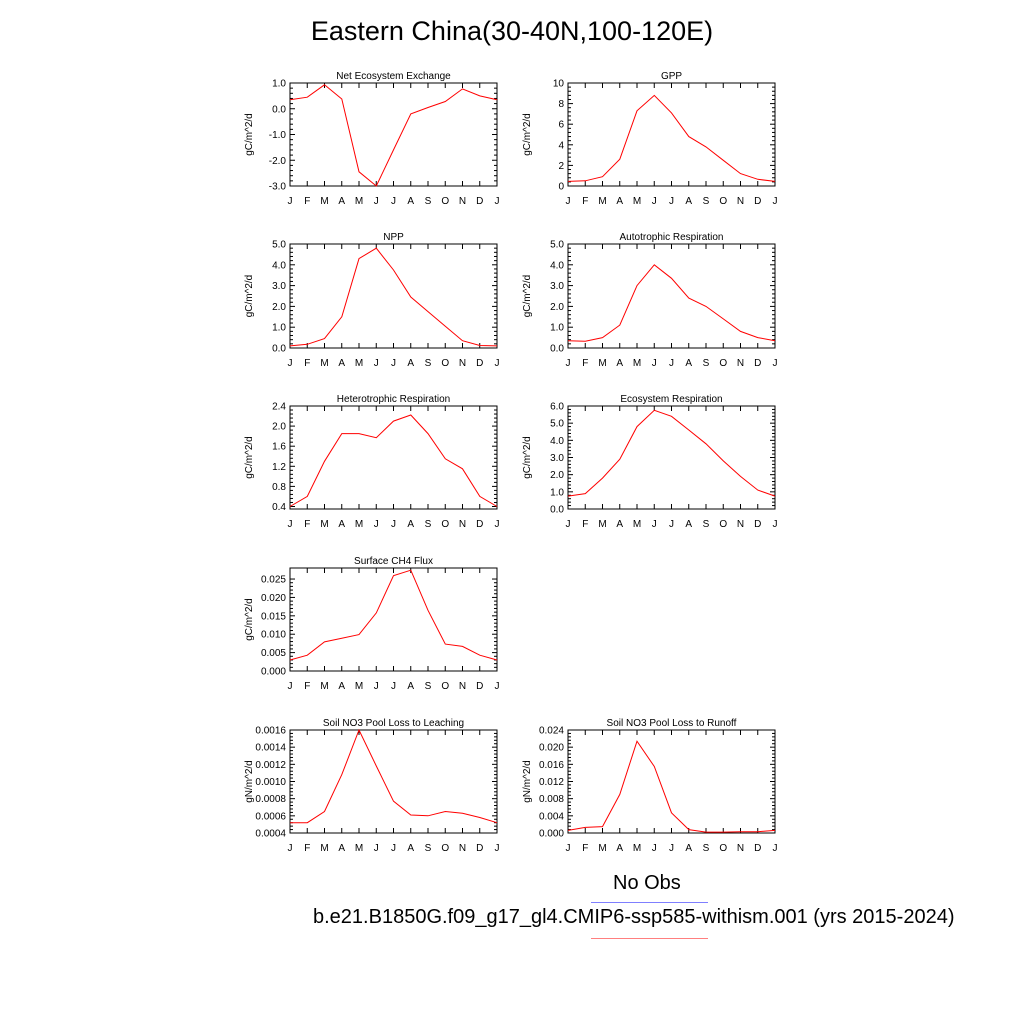 The width and height of the screenshot is (1024, 1024). Describe the element at coordinates (278, 187) in the screenshot. I see `y-tick-label: -3.0` at that location.